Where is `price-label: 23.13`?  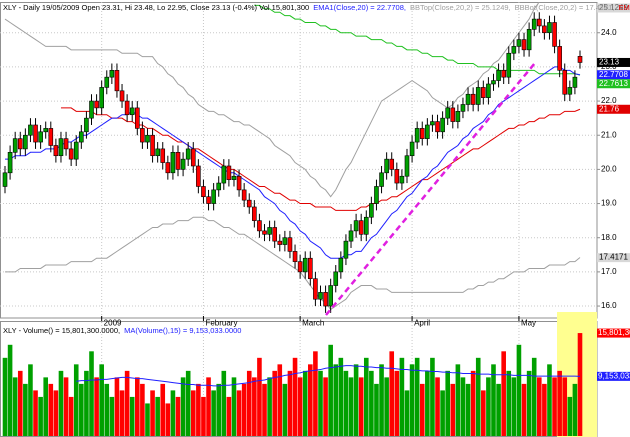 price-label: 23.13 is located at coordinates (609, 62).